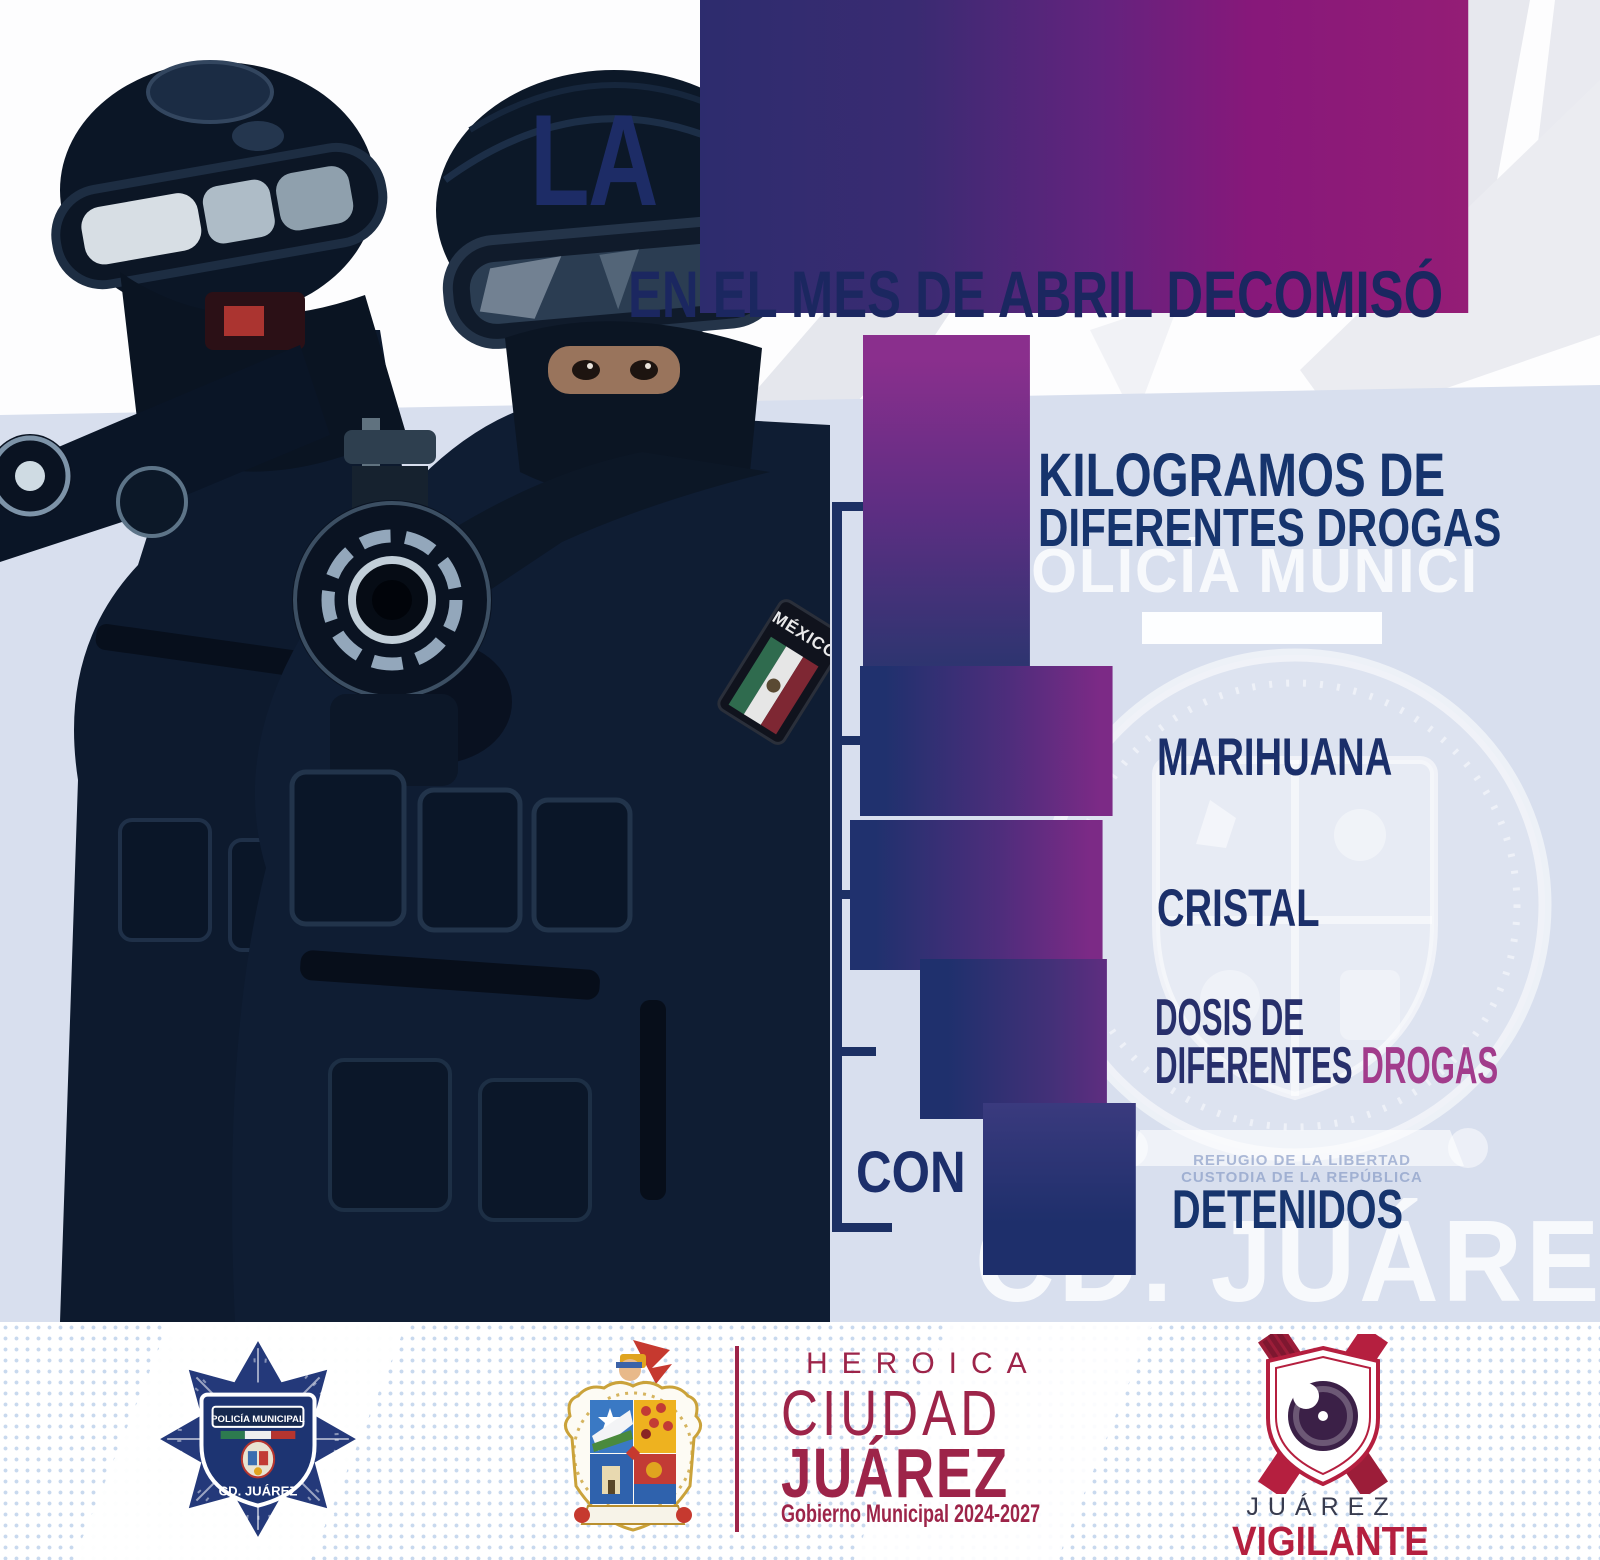 This screenshot has height=1560, width=1600. What do you see at coordinates (258, 1491) in the screenshot?
I see `badge-bottom-label: CD. JUÁREZ` at bounding box center [258, 1491].